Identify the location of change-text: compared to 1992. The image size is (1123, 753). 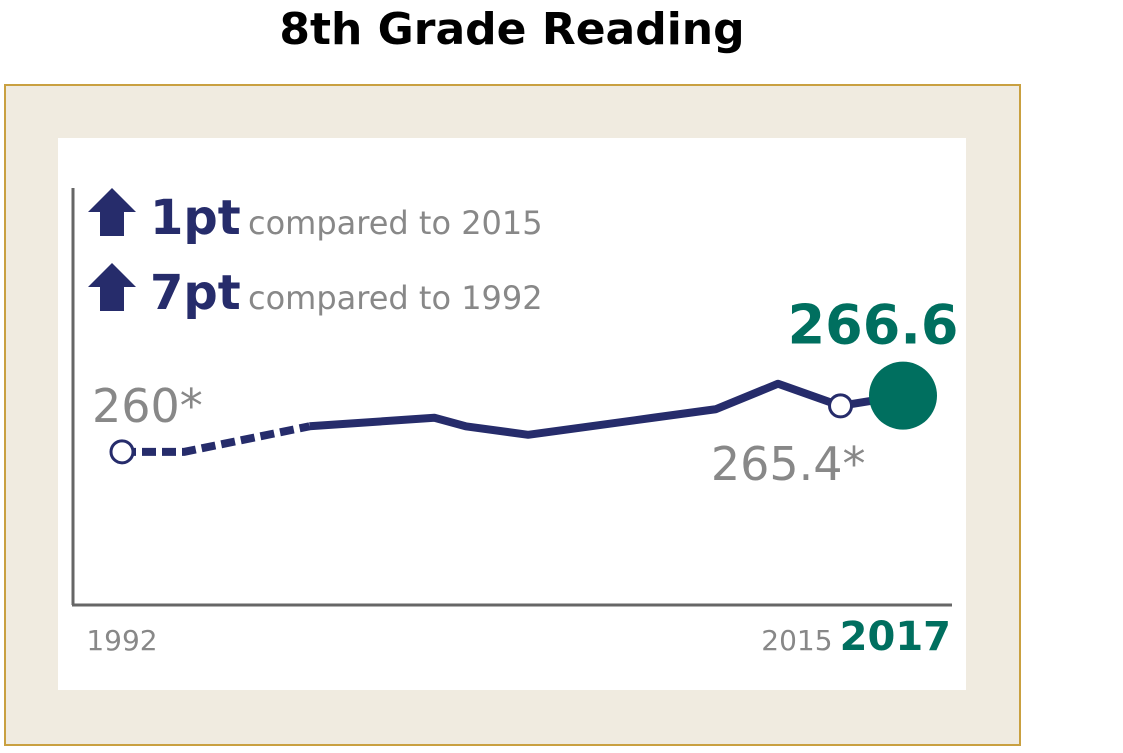
(395, 298).